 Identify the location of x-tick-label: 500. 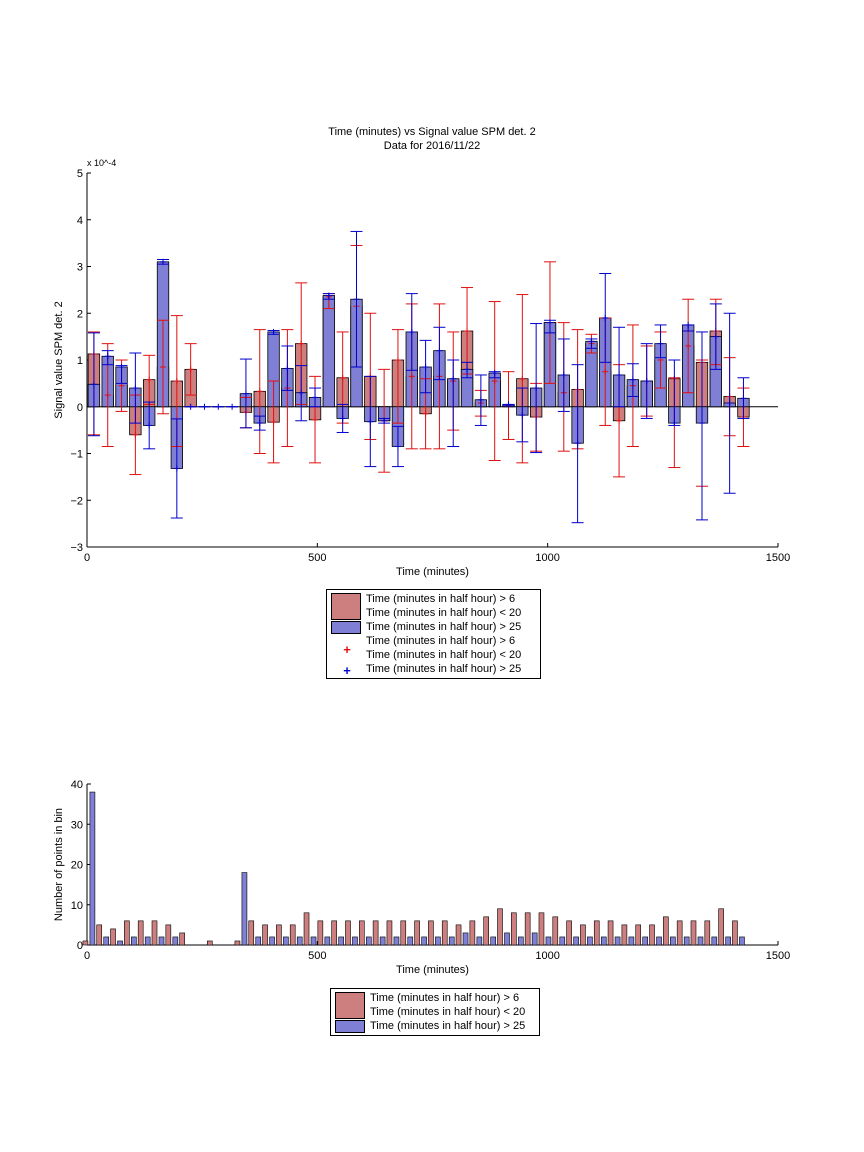
(317, 558).